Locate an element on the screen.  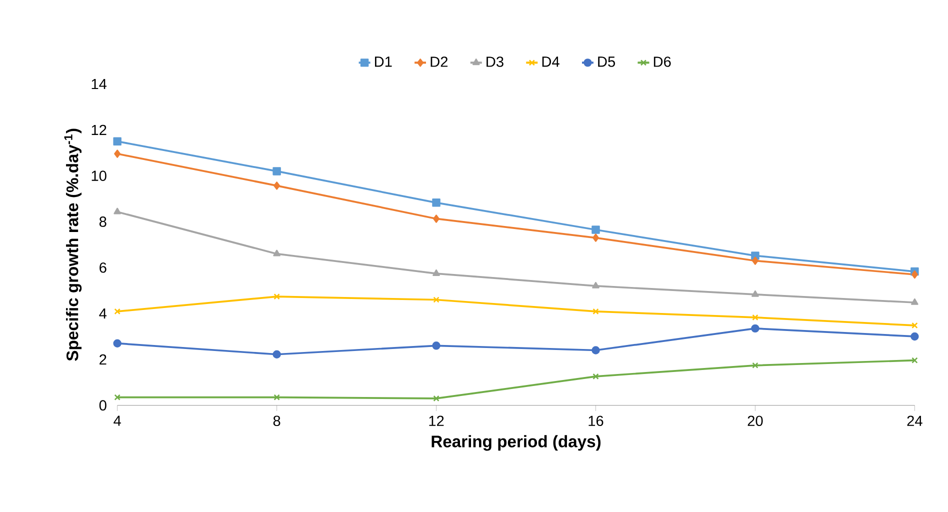
x-tick-label: 4 is located at coordinates (117, 421).